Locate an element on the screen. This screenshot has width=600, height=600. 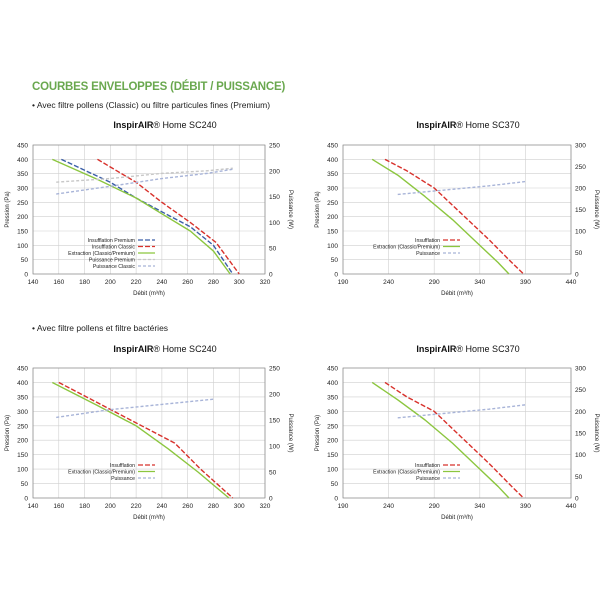
section-title: COURBES ENVELOPPES (DÉBIT / PUISSANCE) is located at coordinates (159, 87).